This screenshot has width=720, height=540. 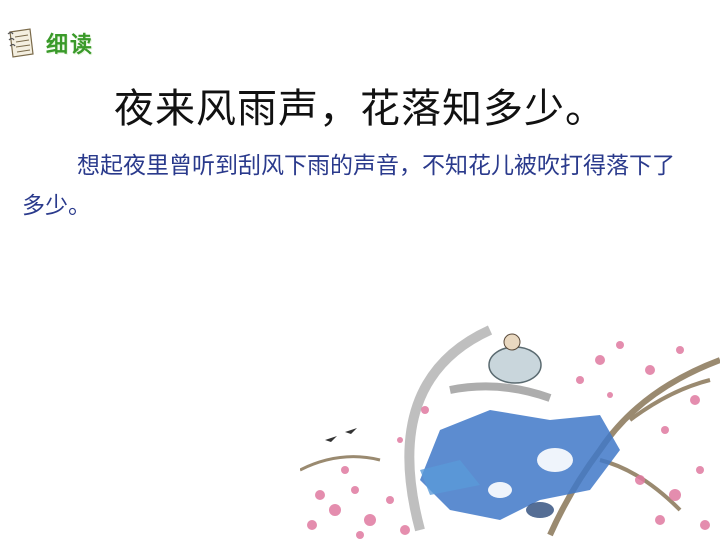 I want to click on notebook-icon, so click(x=20, y=43).